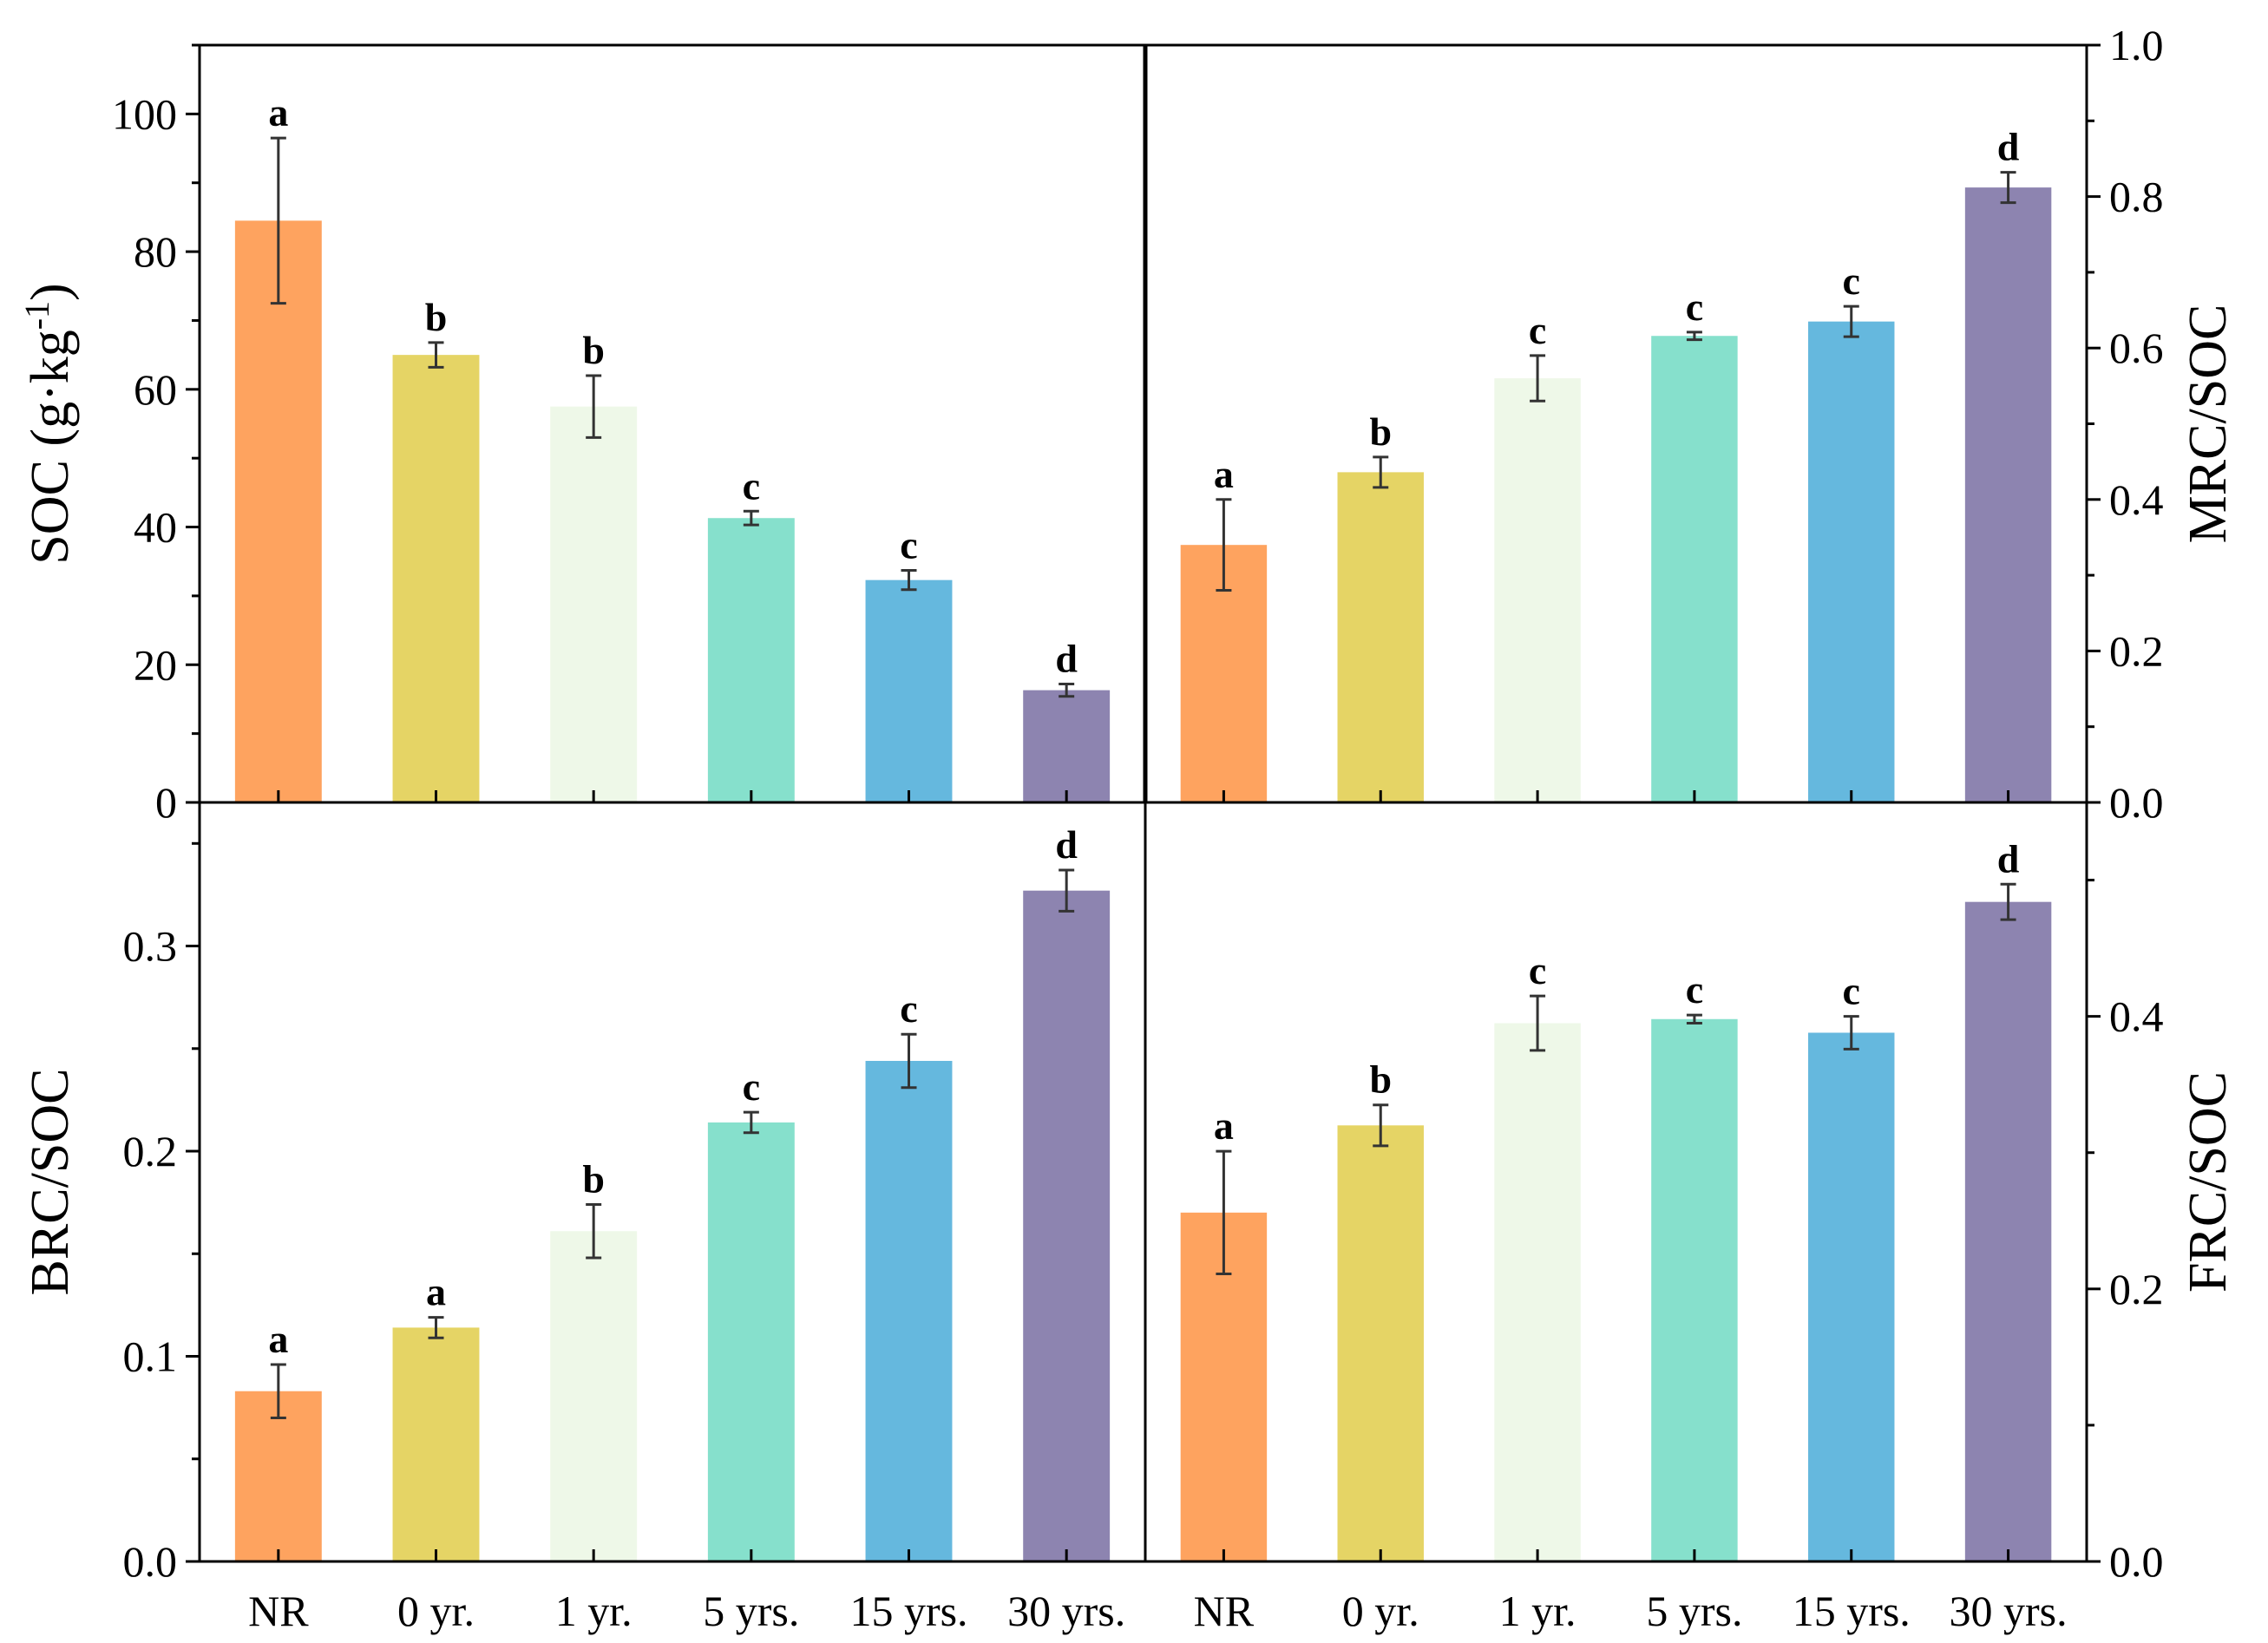  What do you see at coordinates (1381, 432) in the screenshot?
I see `significance-label-top-right-1: b` at bounding box center [1381, 432].